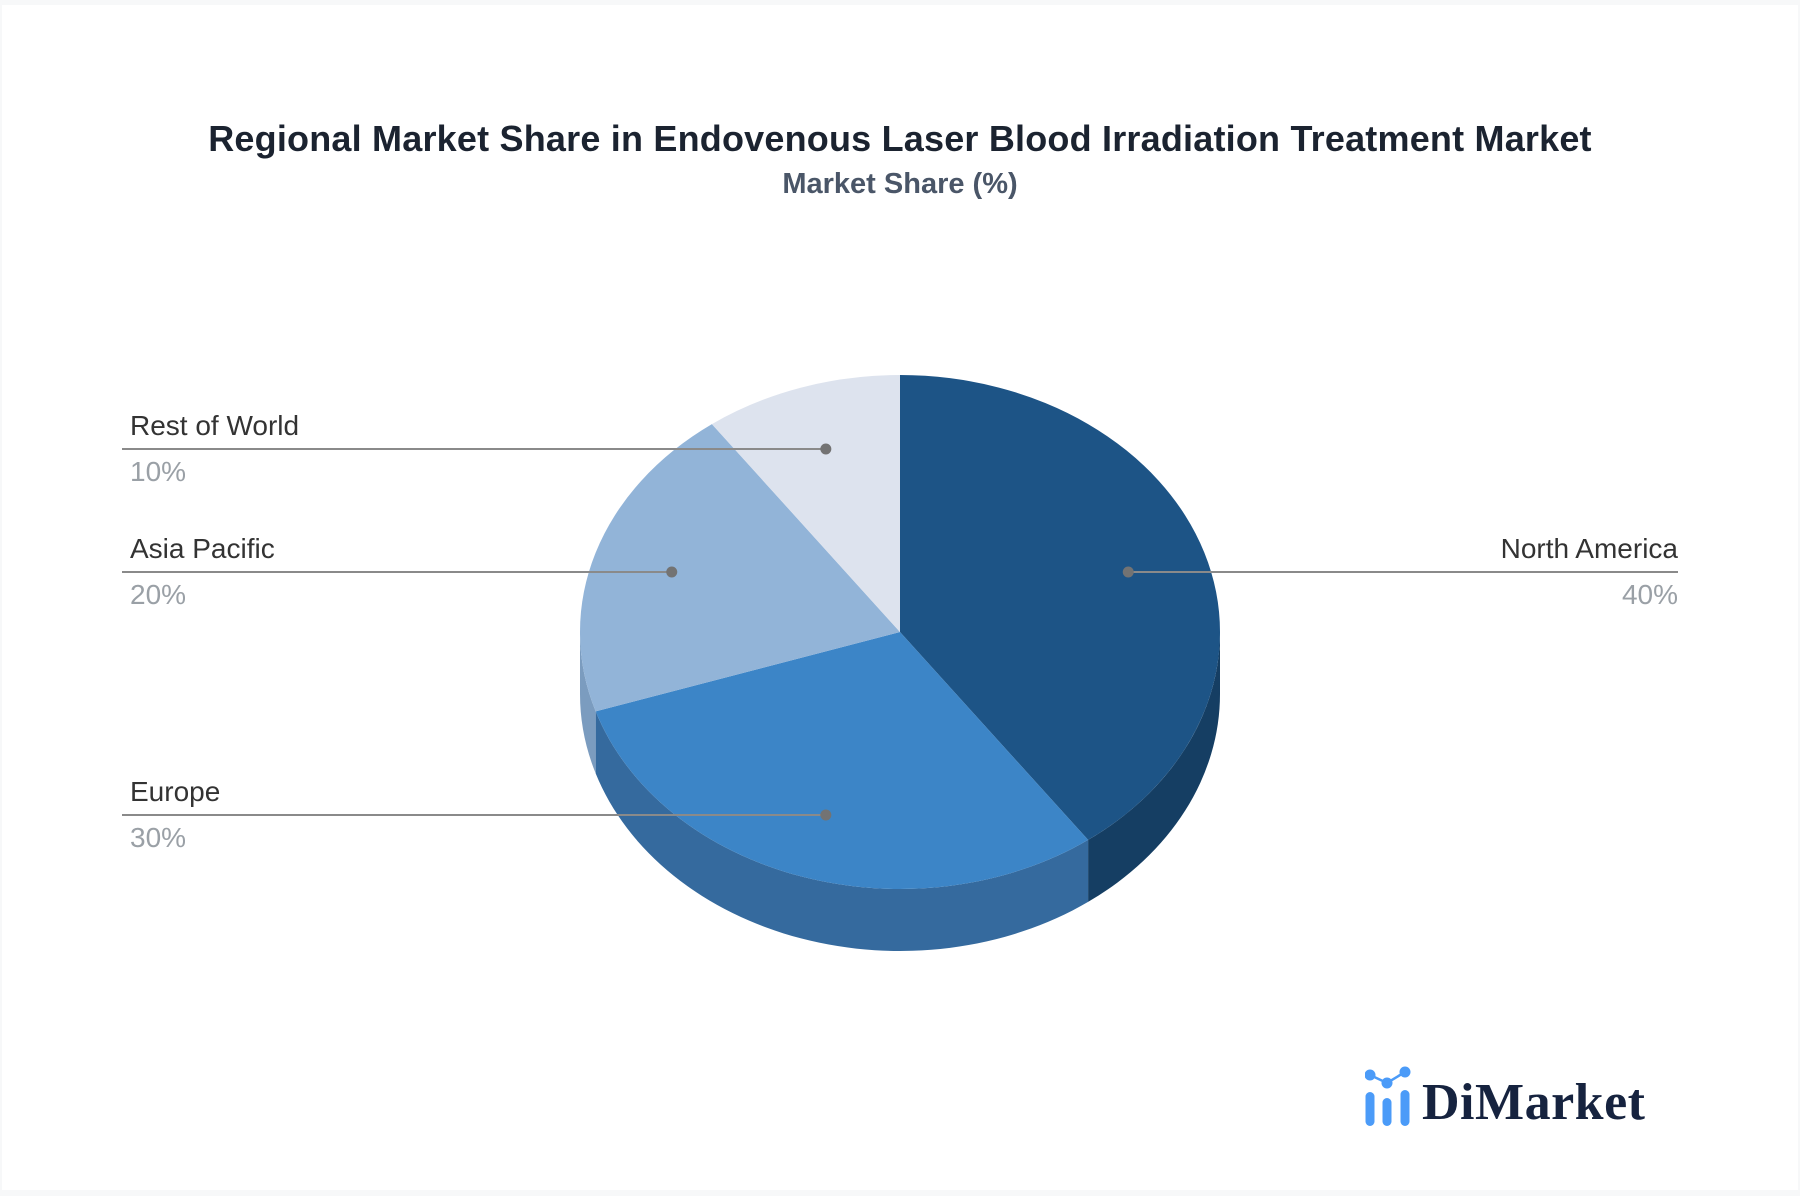  What do you see at coordinates (215, 425) in the screenshot?
I see `slice-label-rest-of-world: Rest of World` at bounding box center [215, 425].